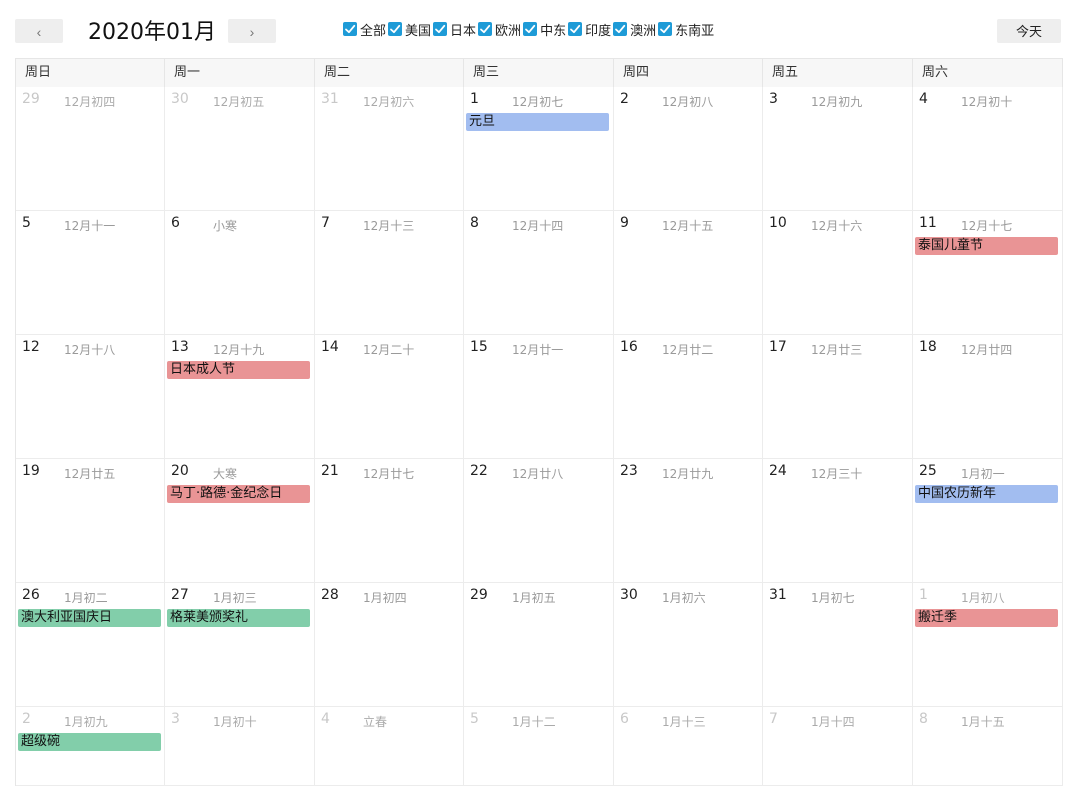 This screenshot has width=1080, height=786. What do you see at coordinates (479, 471) in the screenshot?
I see `day-number: 22` at bounding box center [479, 471].